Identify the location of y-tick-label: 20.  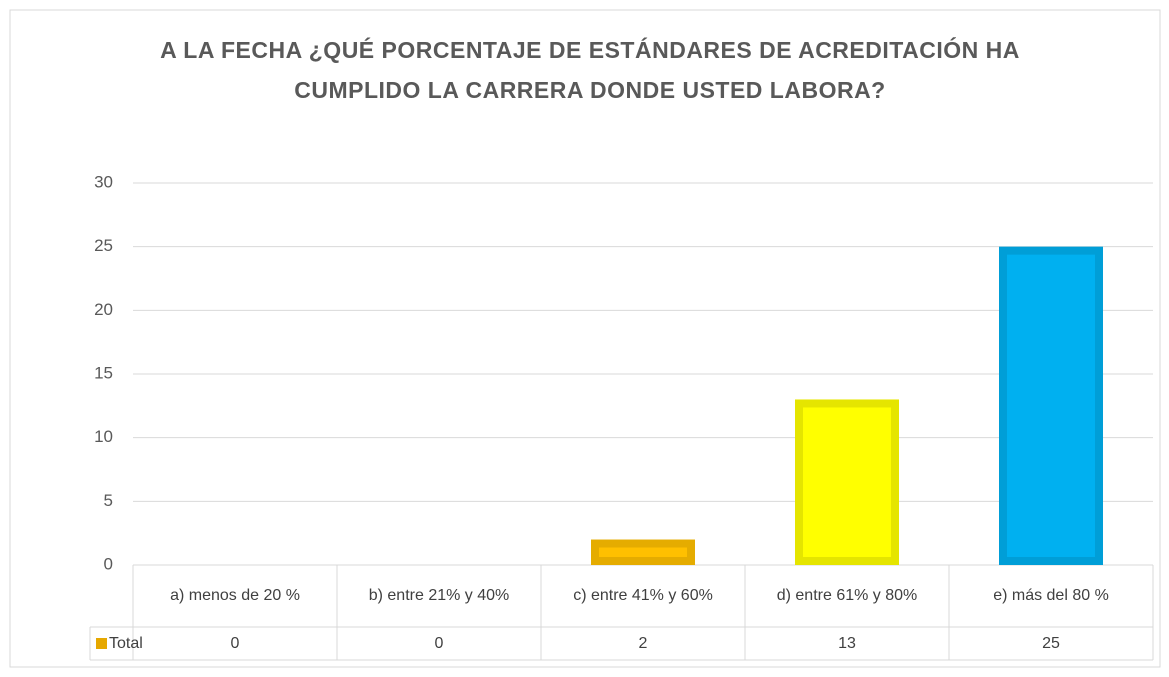
(103, 309).